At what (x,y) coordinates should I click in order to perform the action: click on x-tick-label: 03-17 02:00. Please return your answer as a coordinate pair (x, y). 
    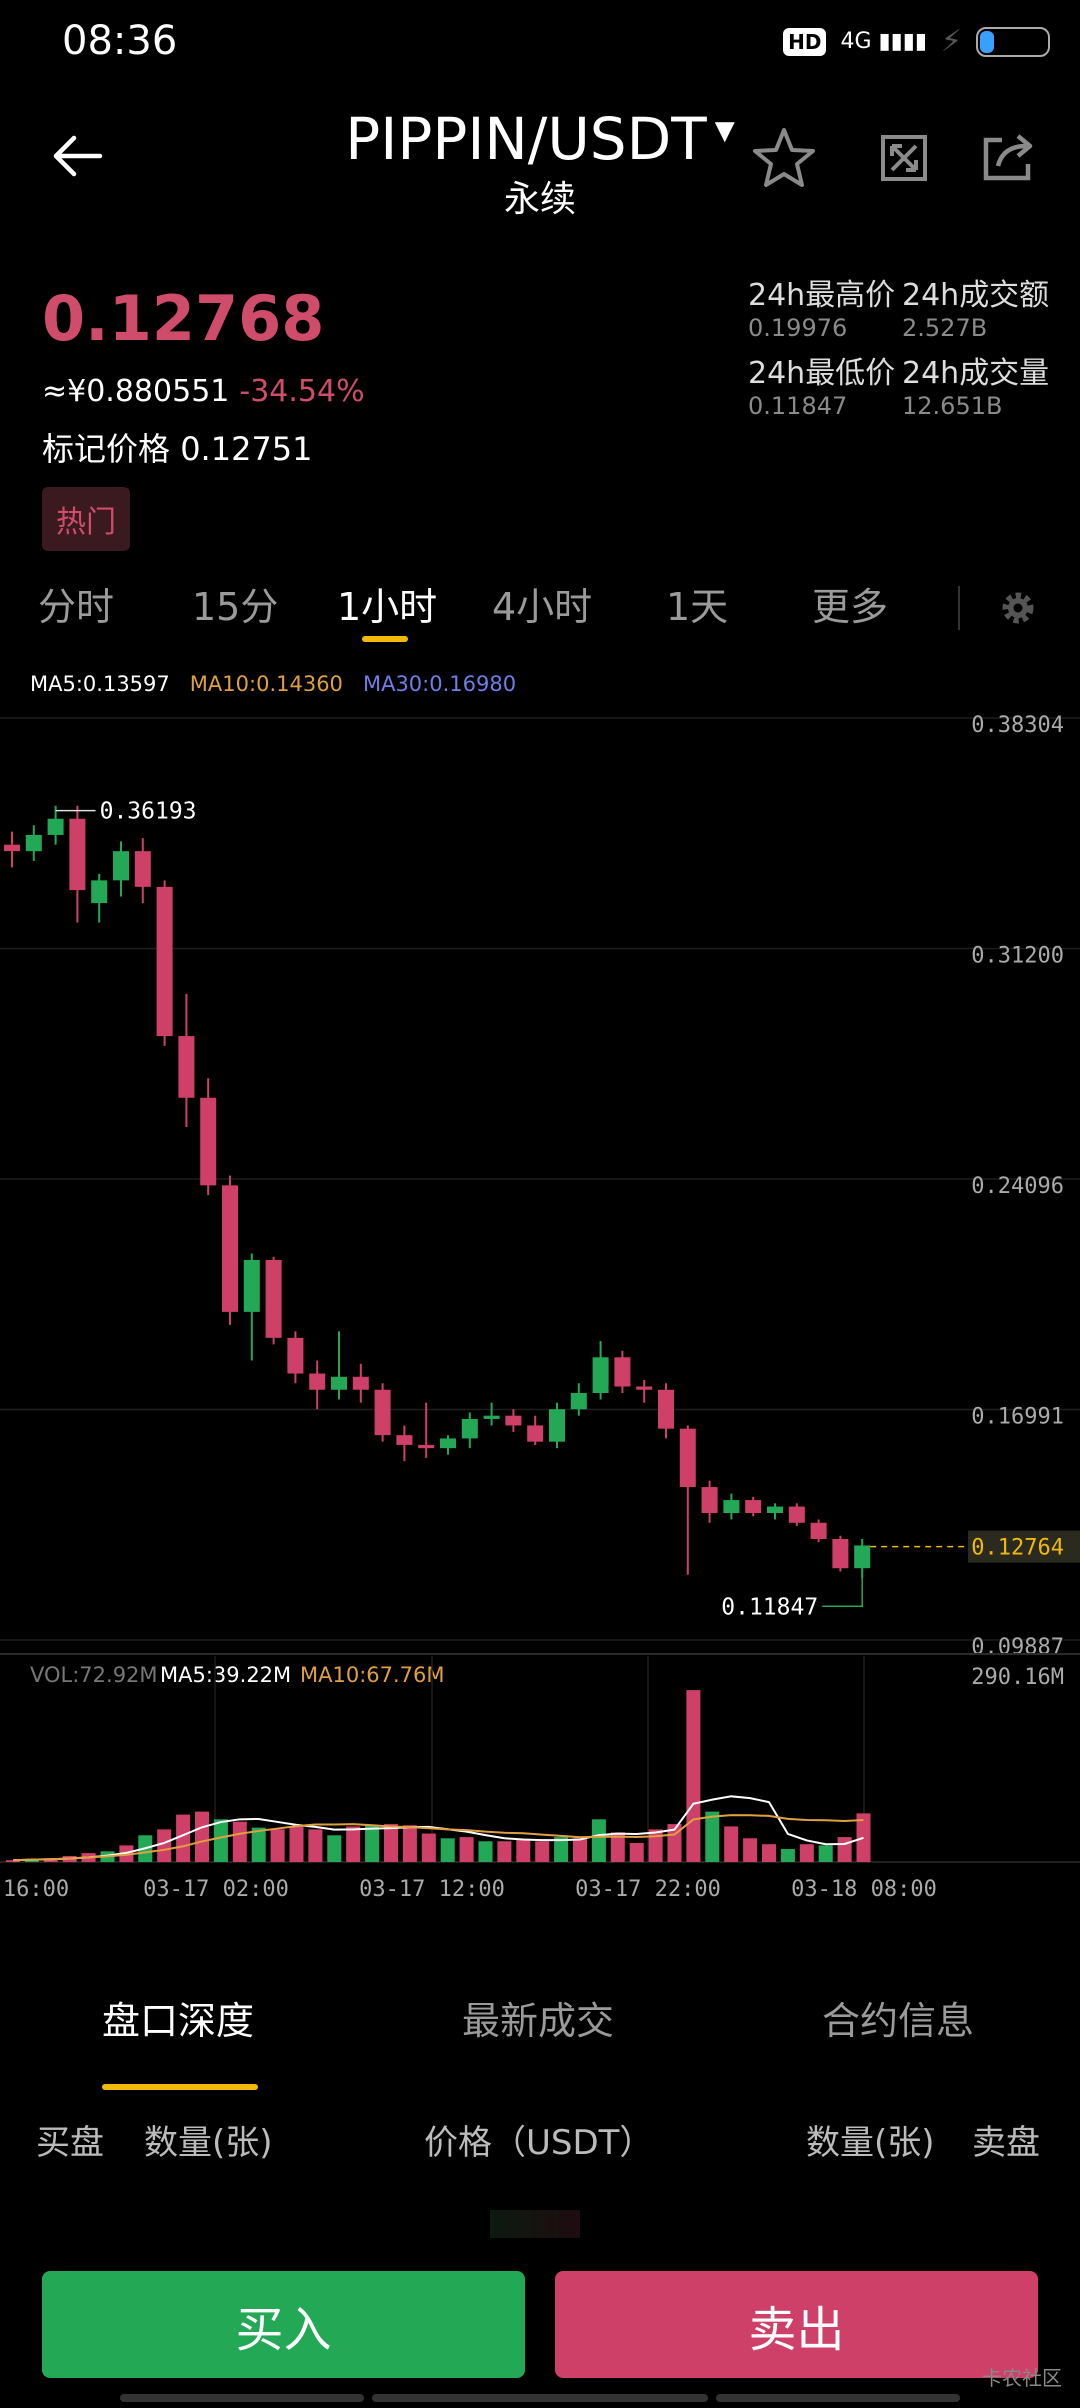
    Looking at the image, I should click on (216, 1888).